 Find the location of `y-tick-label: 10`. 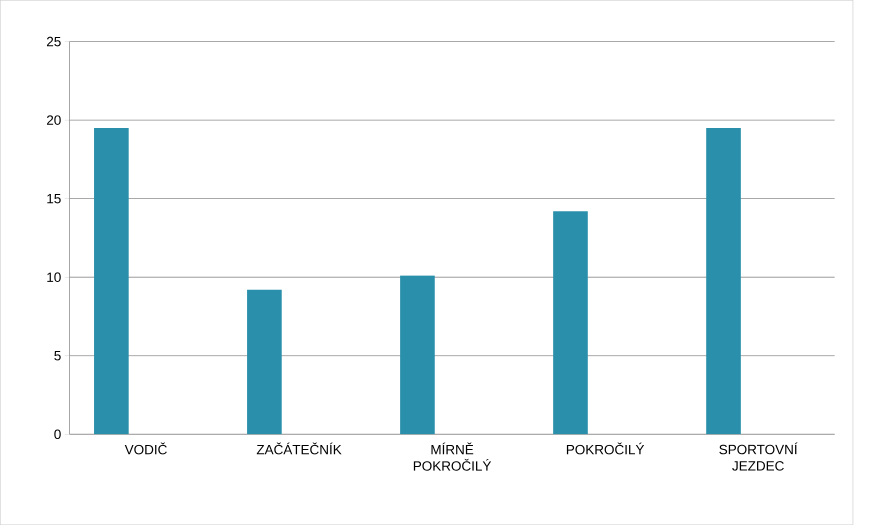

y-tick-label: 10 is located at coordinates (54, 277).